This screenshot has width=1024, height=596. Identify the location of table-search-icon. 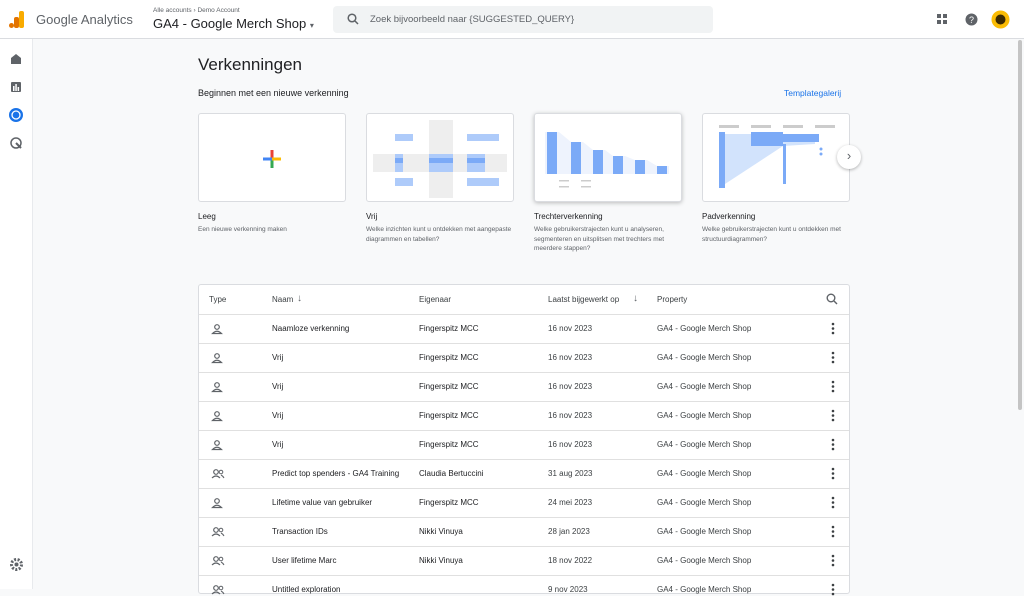
(832, 299).